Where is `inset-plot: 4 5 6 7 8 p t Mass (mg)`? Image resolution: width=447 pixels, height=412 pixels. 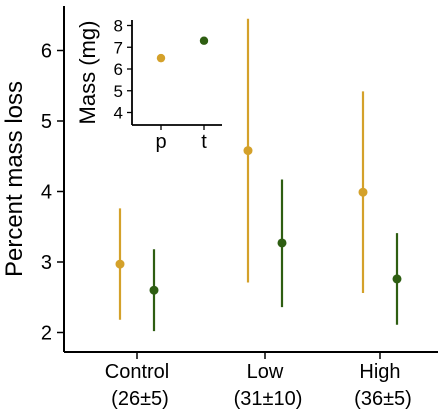 inset-plot: 4 5 6 7 8 p t Mass (mg) is located at coordinates (148, 85).